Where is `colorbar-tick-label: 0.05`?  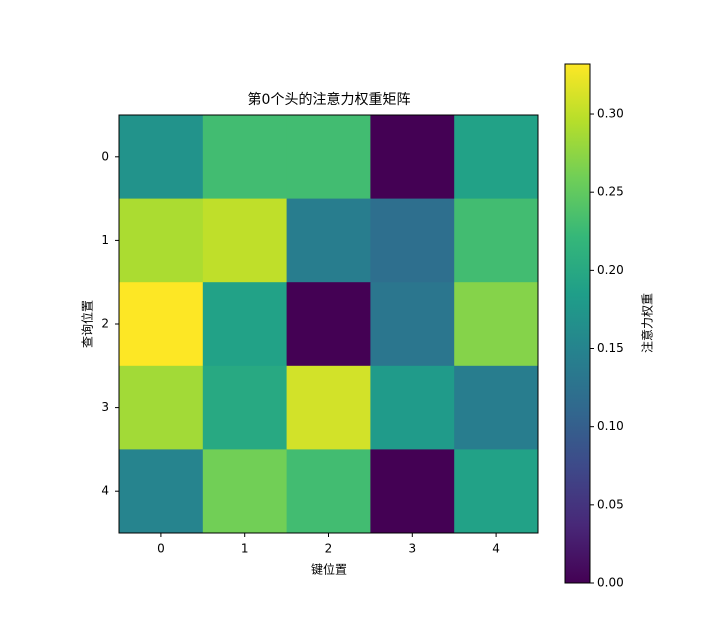 colorbar-tick-label: 0.05 is located at coordinates (610, 504).